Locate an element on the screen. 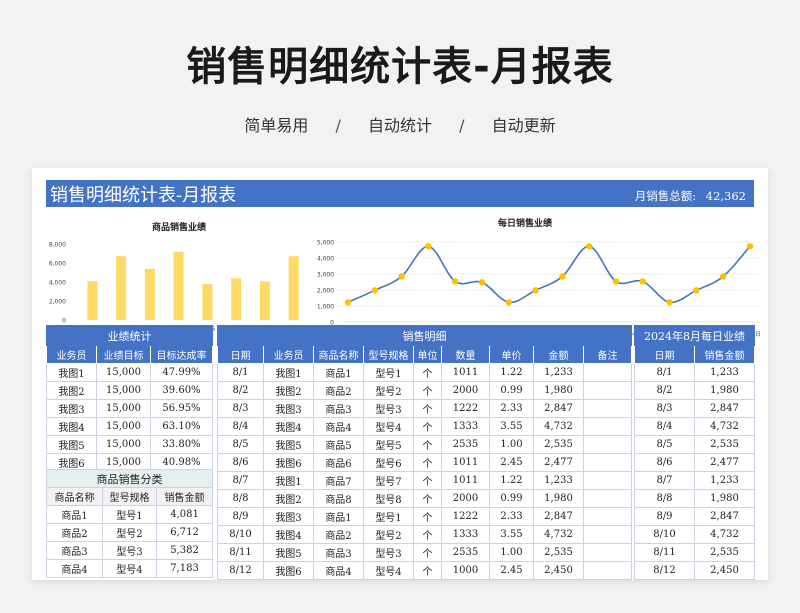 Image resolution: width=800 pixels, height=613 pixels. table-cell: 商品7 is located at coordinates (338, 480).